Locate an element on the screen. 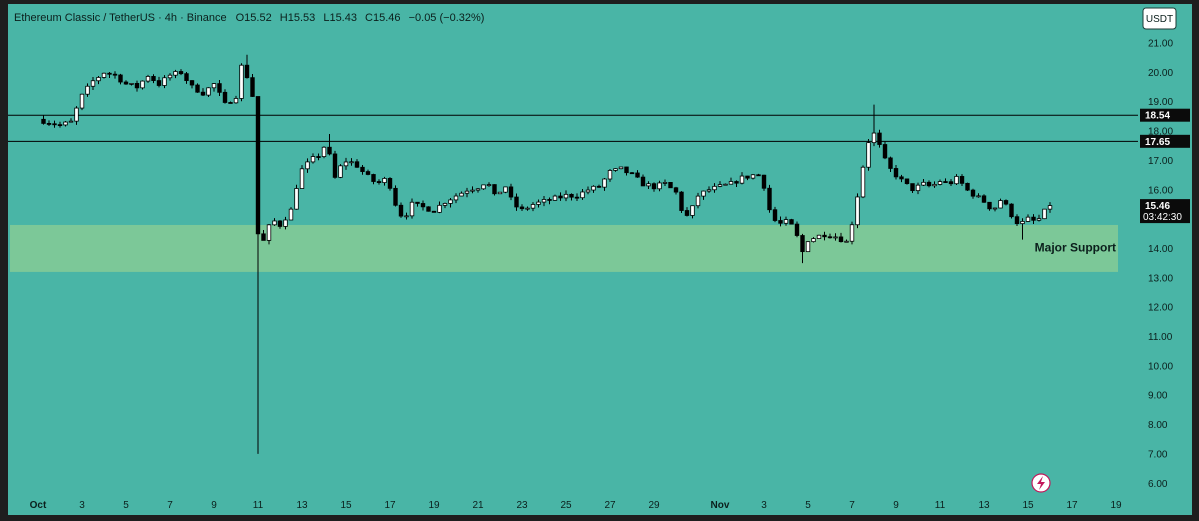 The image size is (1199, 521). x-tick-label: 21 is located at coordinates (478, 505).